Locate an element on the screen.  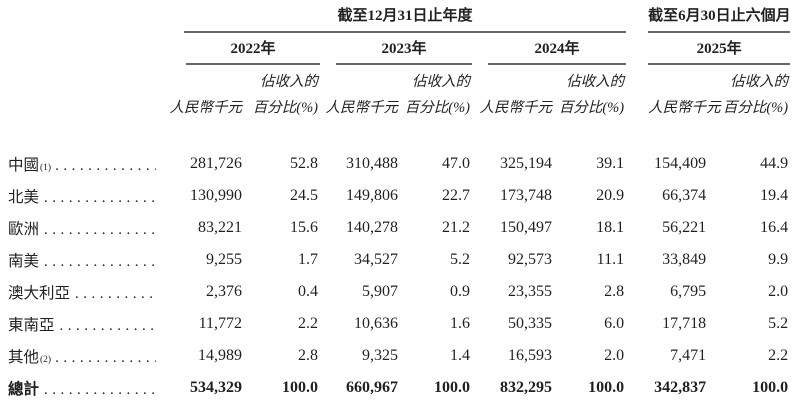
pct-cell: 24.5 is located at coordinates (304, 195).